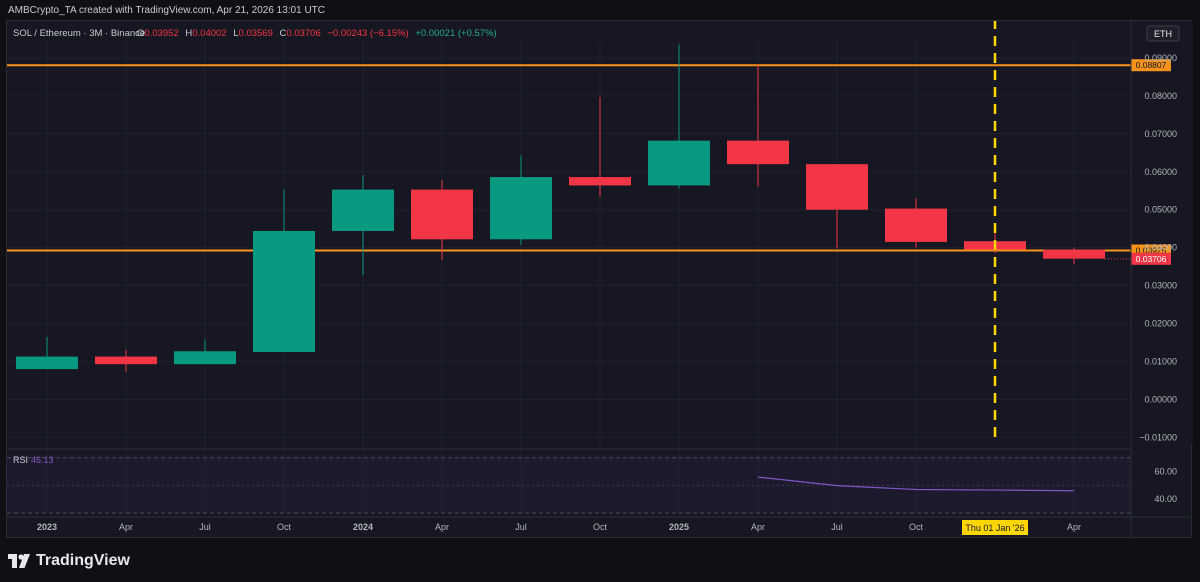 This screenshot has width=1200, height=582. What do you see at coordinates (363, 527) in the screenshot?
I see `time-tick-label: 2024` at bounding box center [363, 527].